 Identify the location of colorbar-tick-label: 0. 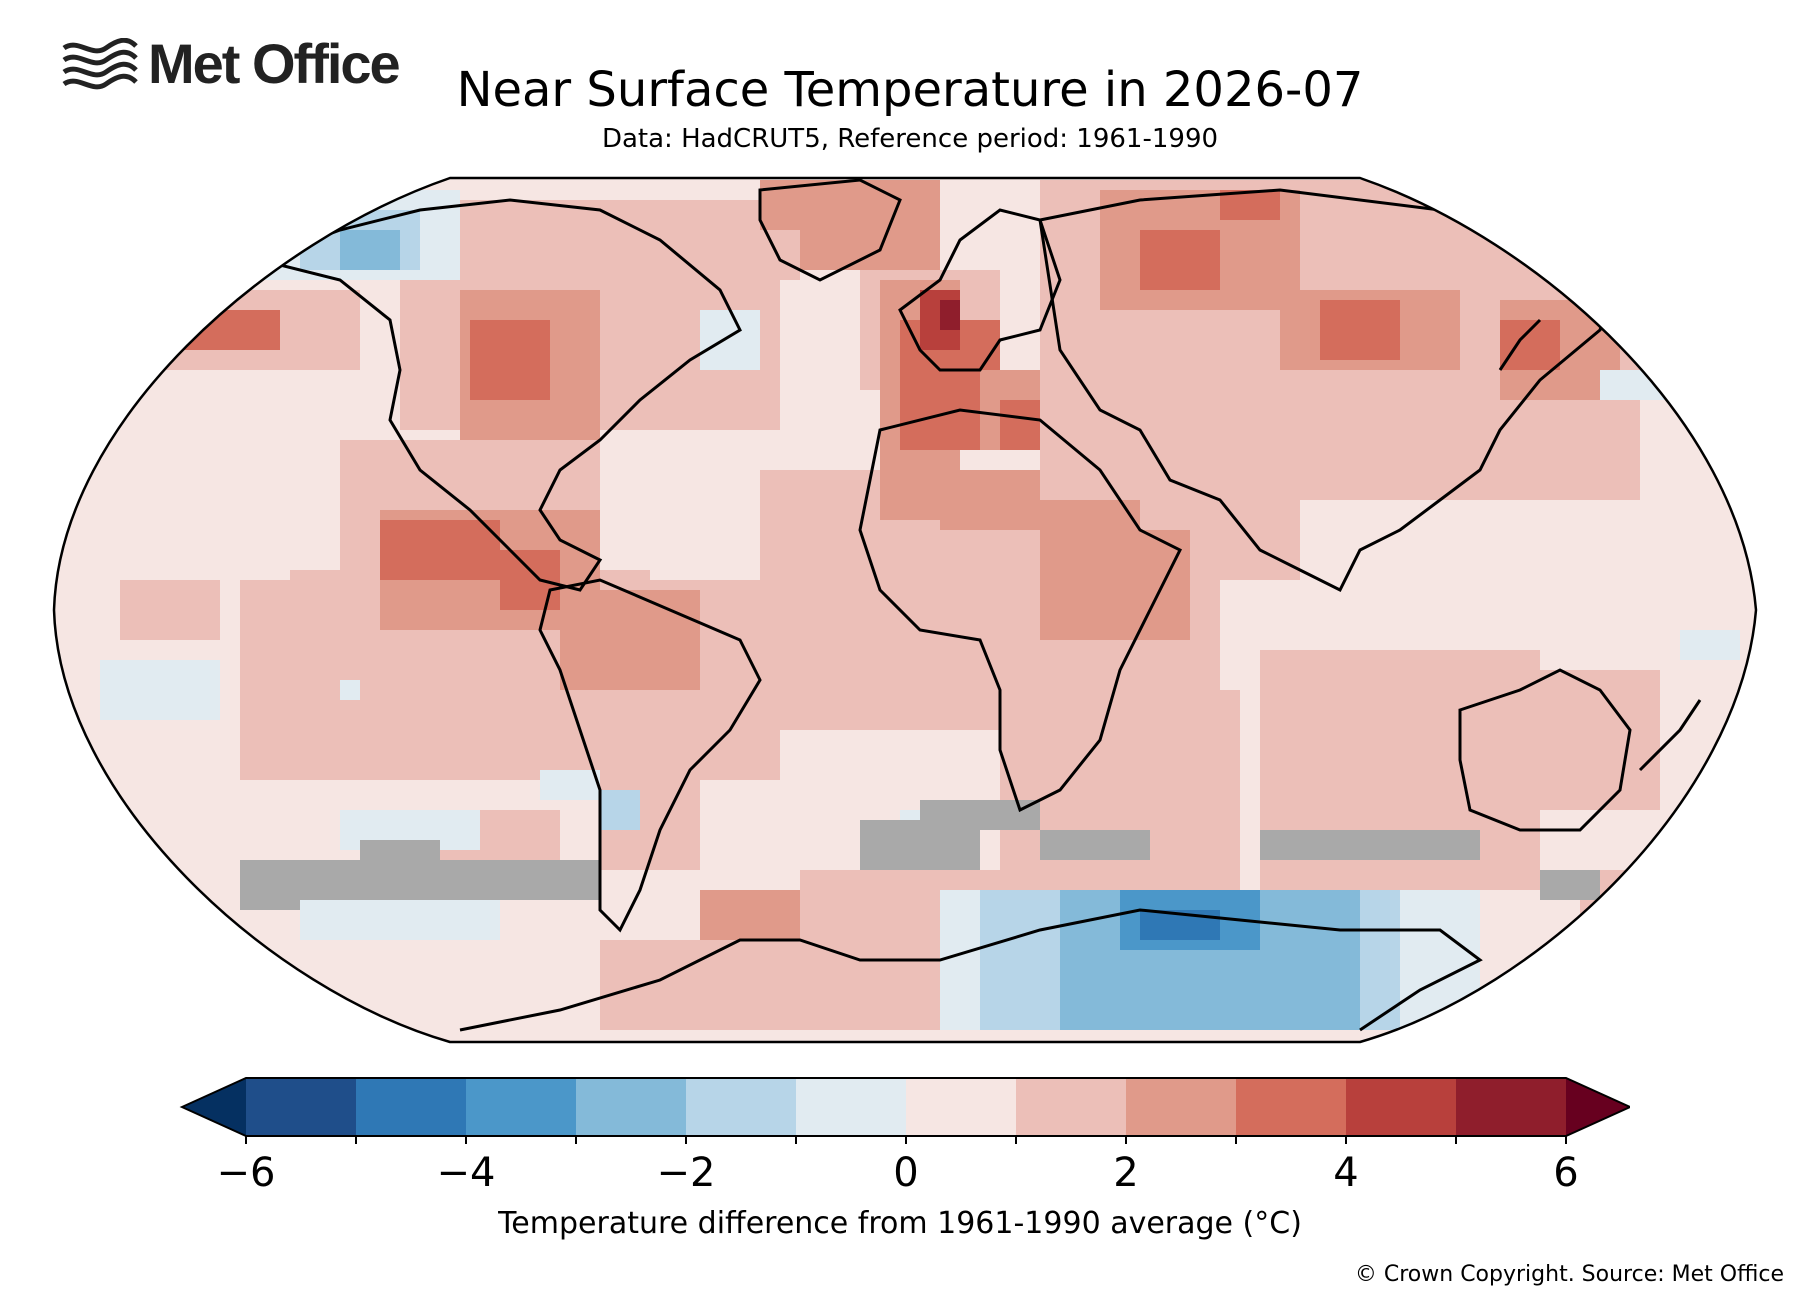
(905, 1173).